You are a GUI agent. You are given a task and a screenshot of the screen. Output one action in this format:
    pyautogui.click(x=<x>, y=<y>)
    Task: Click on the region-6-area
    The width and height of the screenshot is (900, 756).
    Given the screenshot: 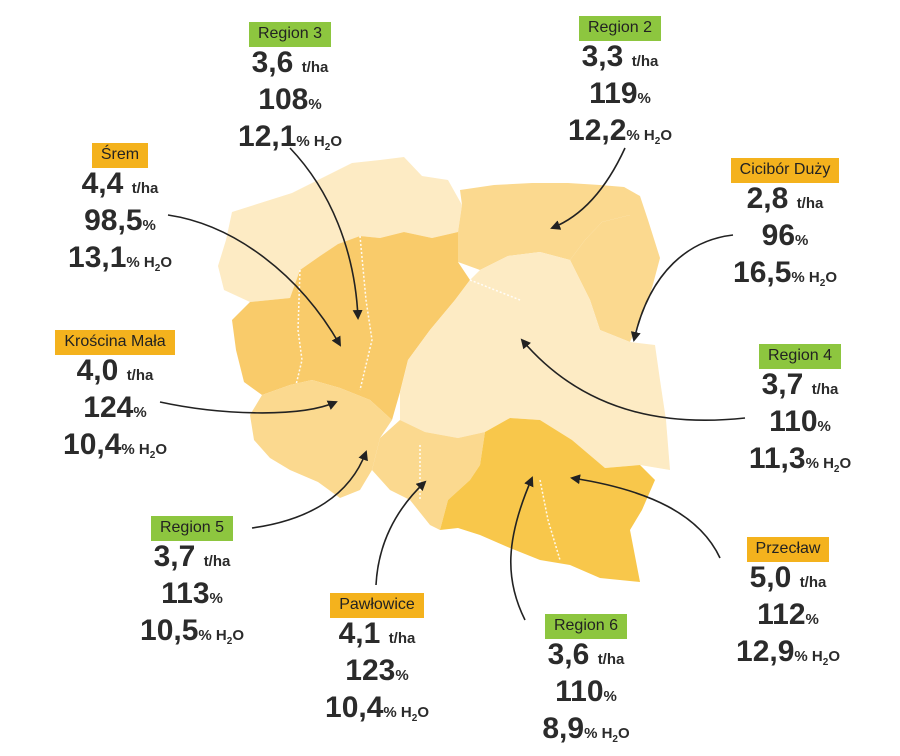 What is the action you would take?
    pyautogui.click(x=547, y=500)
    